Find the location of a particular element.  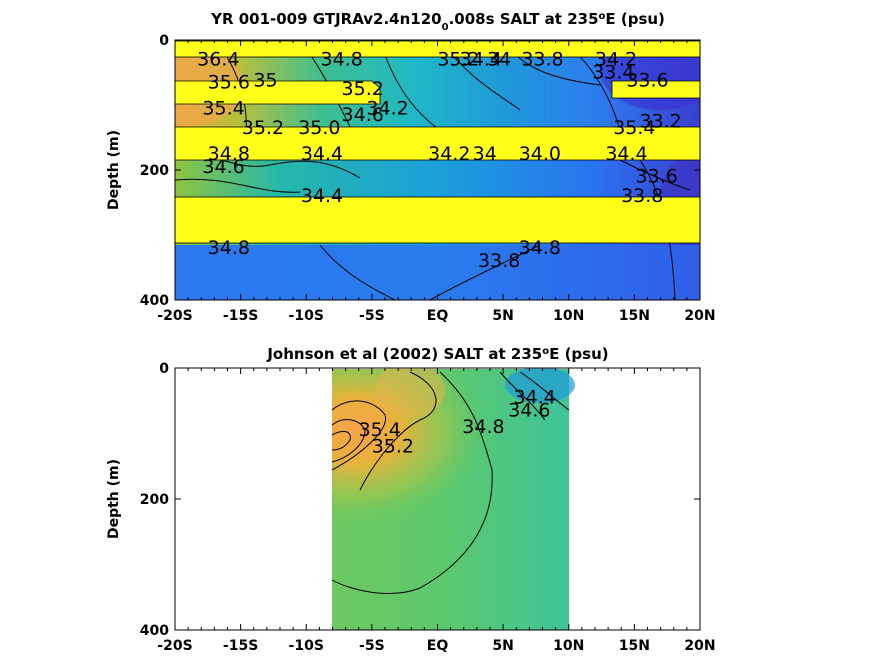

contour-label: 36.4 is located at coordinates (218, 60).